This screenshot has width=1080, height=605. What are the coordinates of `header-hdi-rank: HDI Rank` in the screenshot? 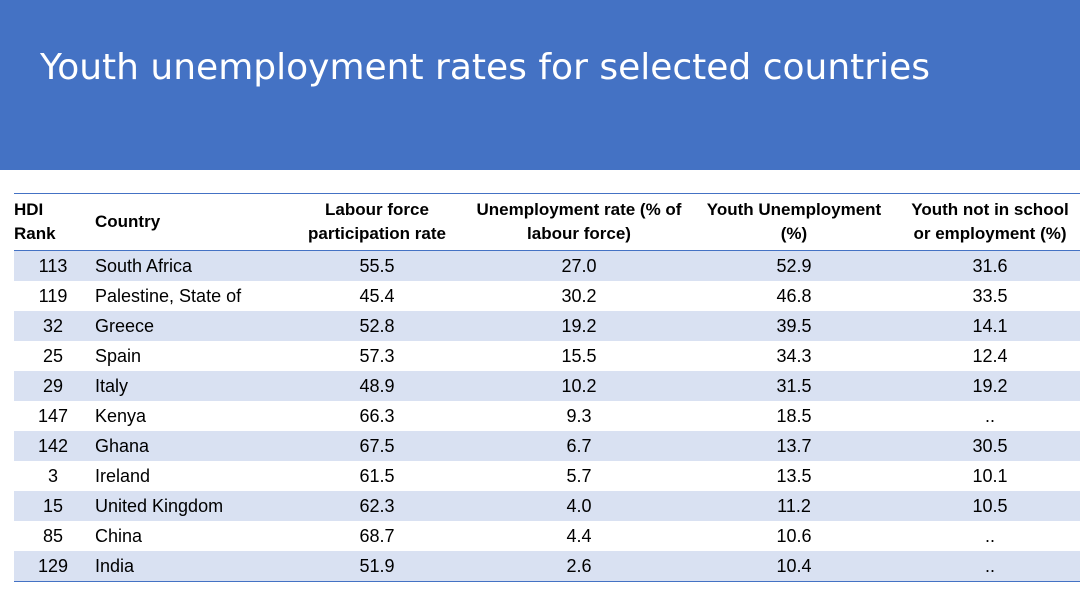 It's located at (48, 222).